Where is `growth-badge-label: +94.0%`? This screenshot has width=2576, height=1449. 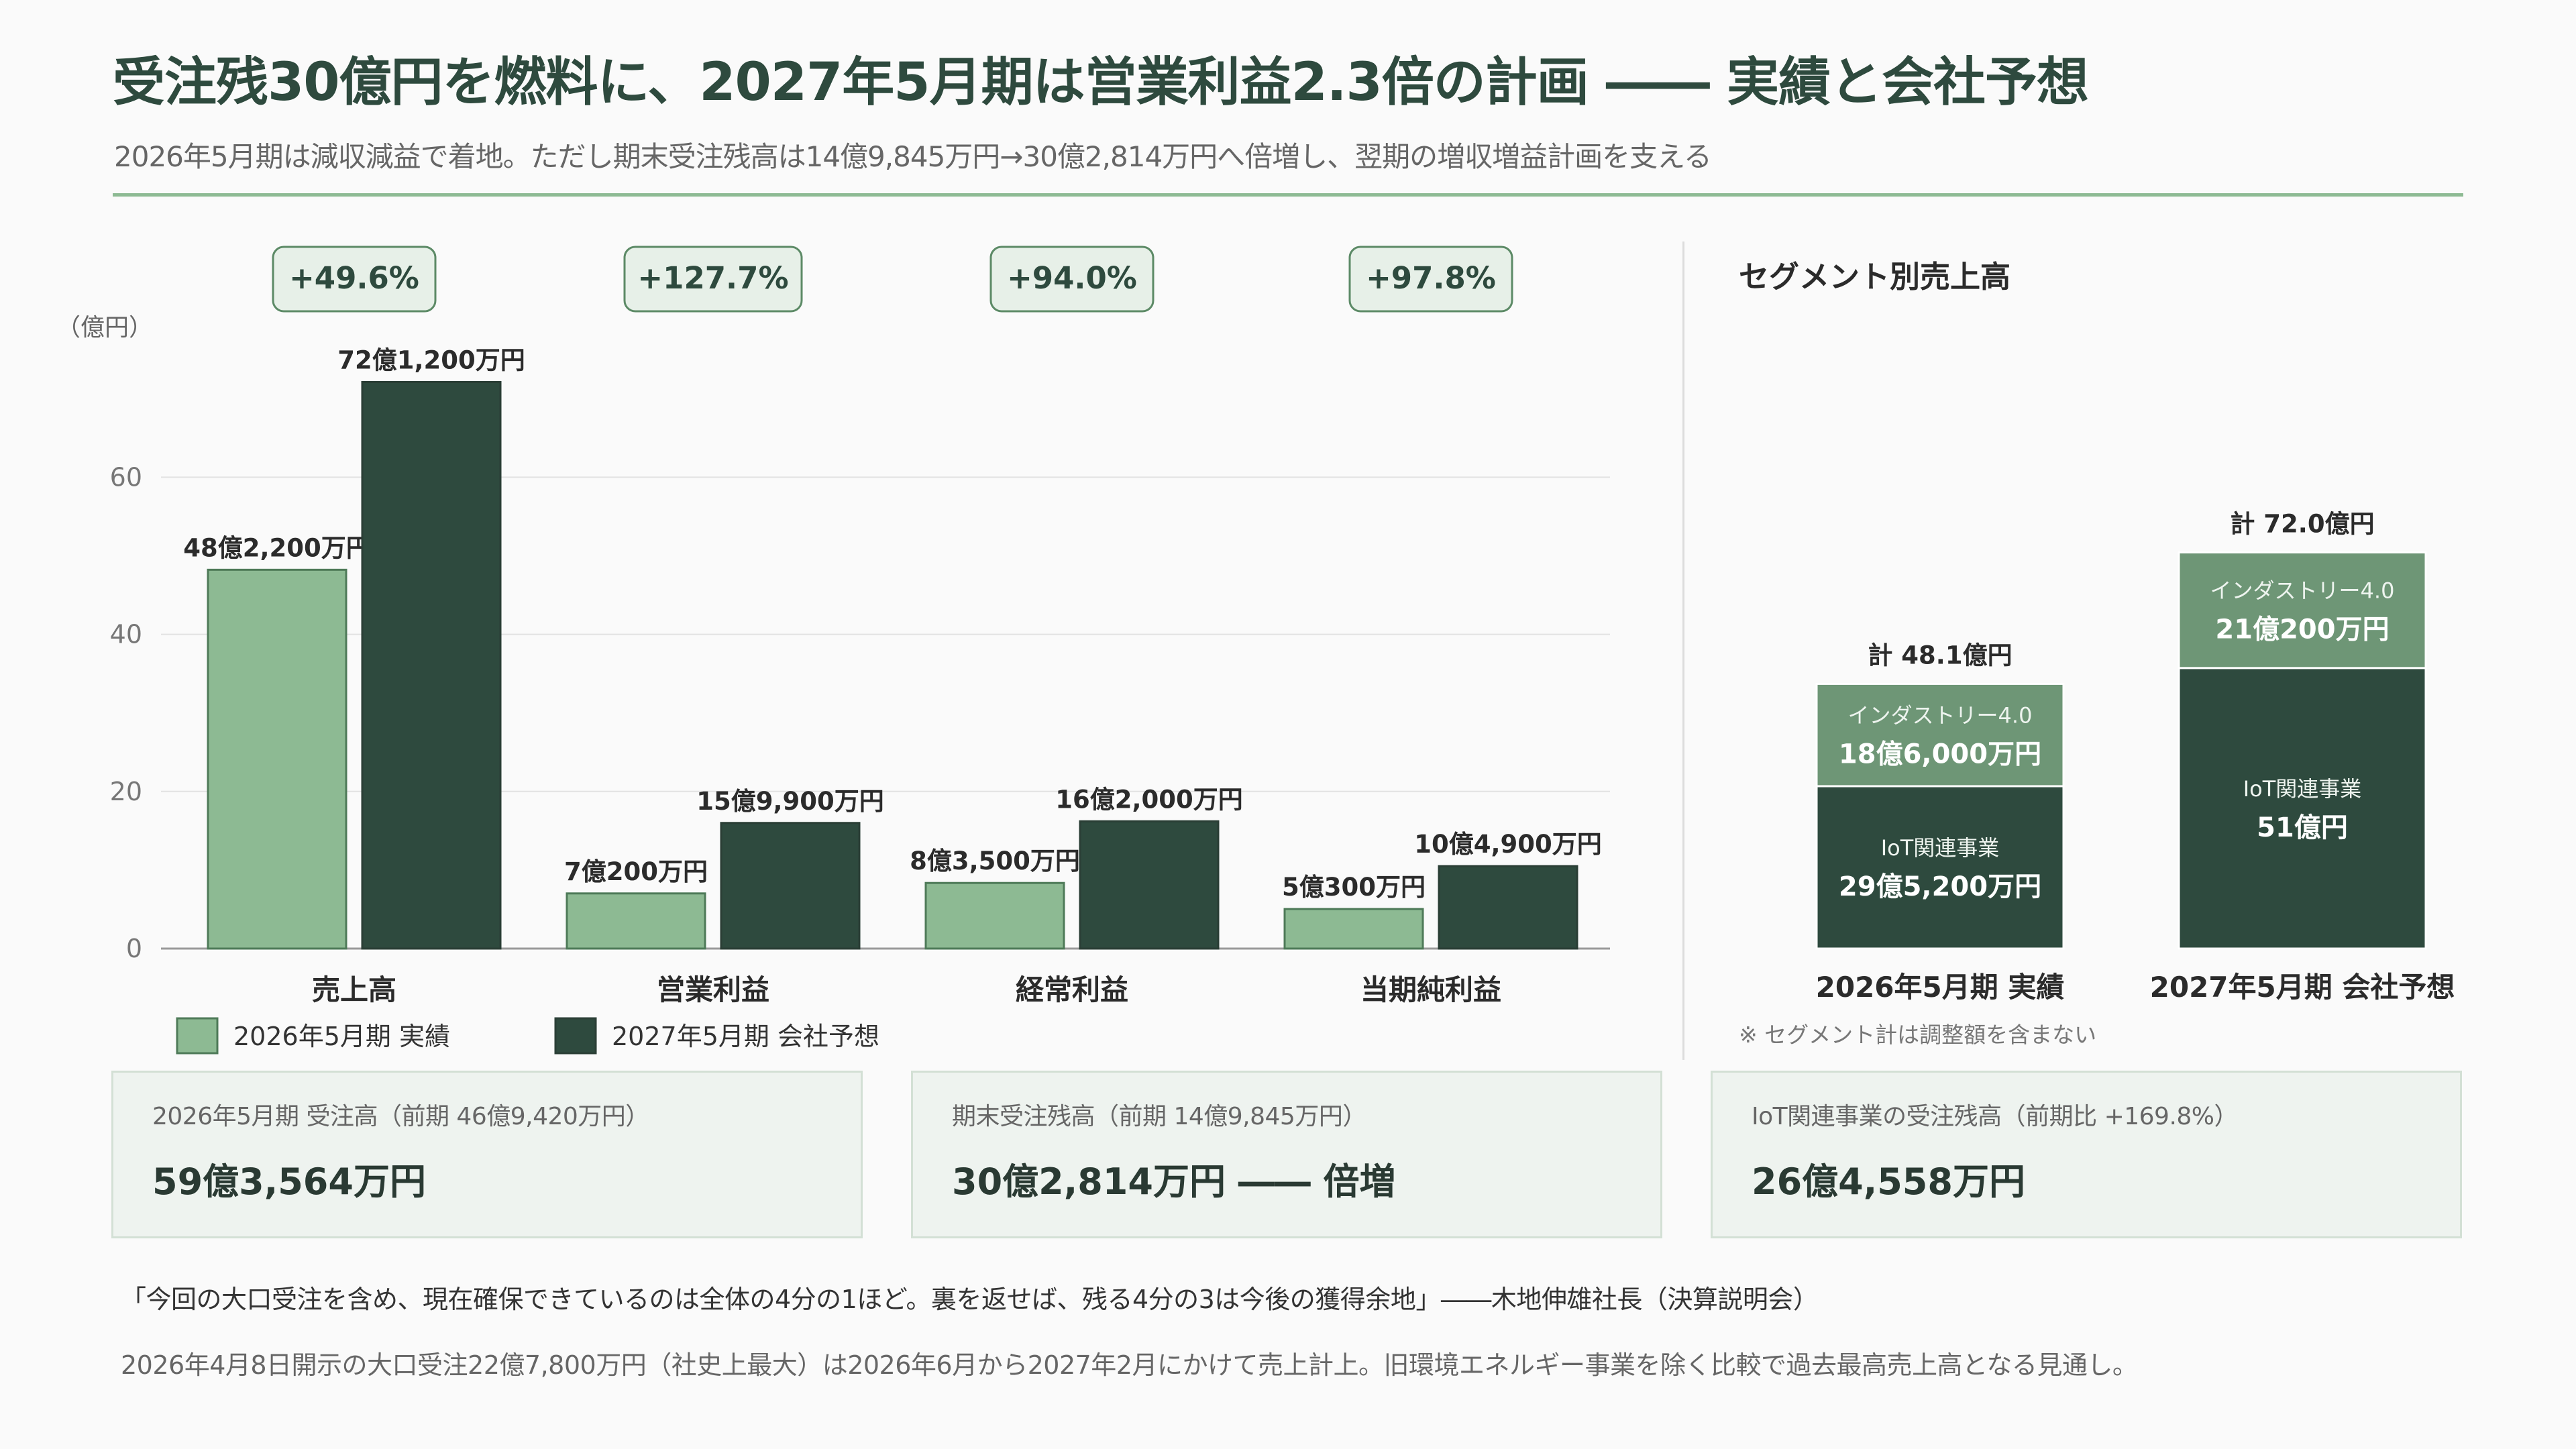
growth-badge-label: +94.0% is located at coordinates (1072, 278).